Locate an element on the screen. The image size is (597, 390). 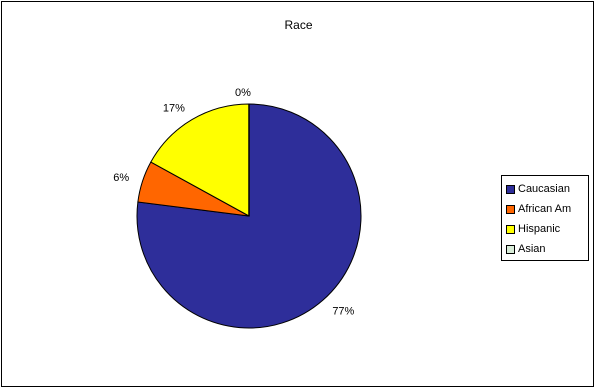
legend-label: Caucasian is located at coordinates (544, 189).